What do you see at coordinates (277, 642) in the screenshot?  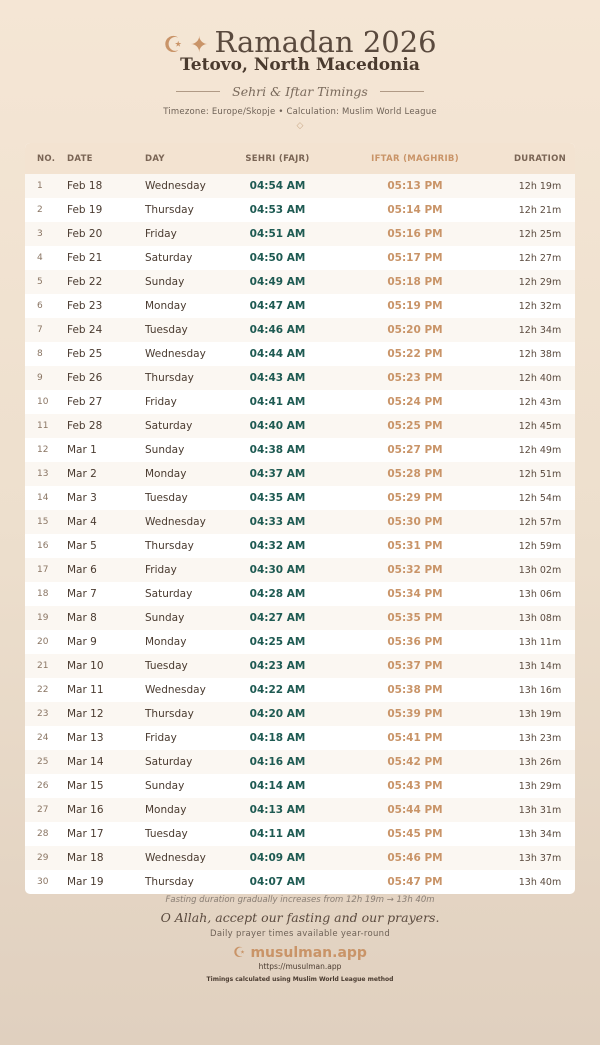 I see `row-sehri: 04:25 AM` at bounding box center [277, 642].